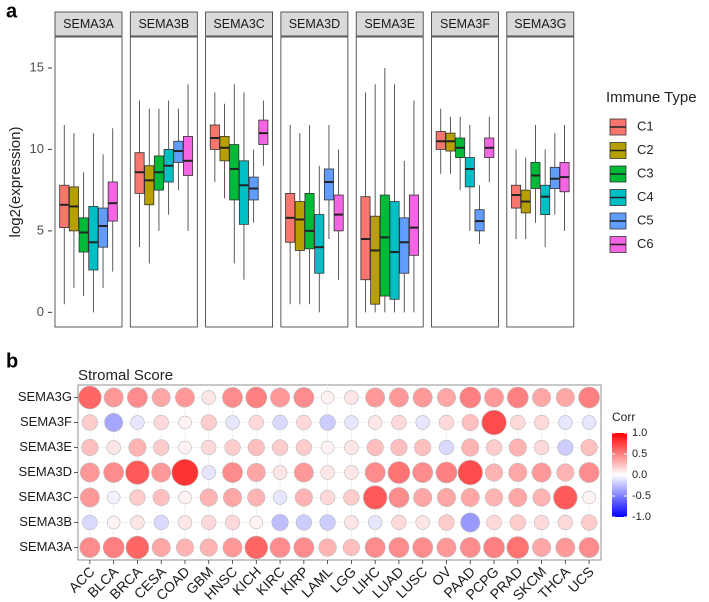 The image size is (709, 602). What do you see at coordinates (314, 182) in the screenshot?
I see `facet-panel` at bounding box center [314, 182].